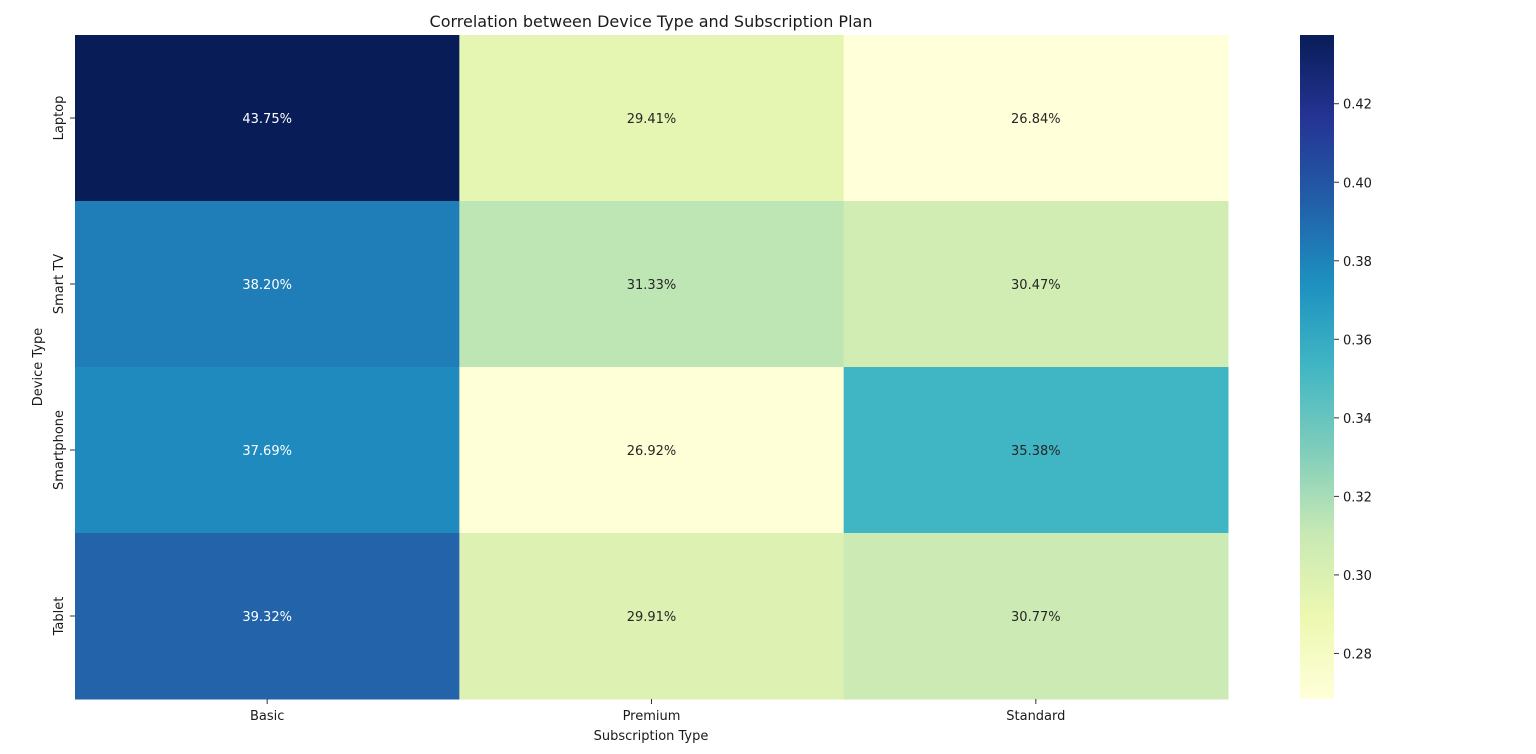  What do you see at coordinates (59, 118) in the screenshot?
I see `y-tick-label: Laptop` at bounding box center [59, 118].